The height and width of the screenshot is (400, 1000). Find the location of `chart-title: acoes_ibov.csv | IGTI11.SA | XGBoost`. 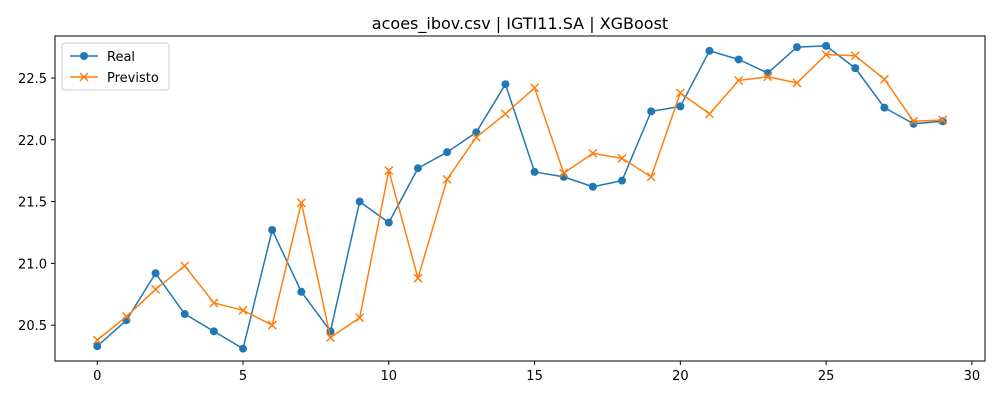

chart-title: acoes_ibov.csv | IGTI11.SA | XGBoost is located at coordinates (520, 24).